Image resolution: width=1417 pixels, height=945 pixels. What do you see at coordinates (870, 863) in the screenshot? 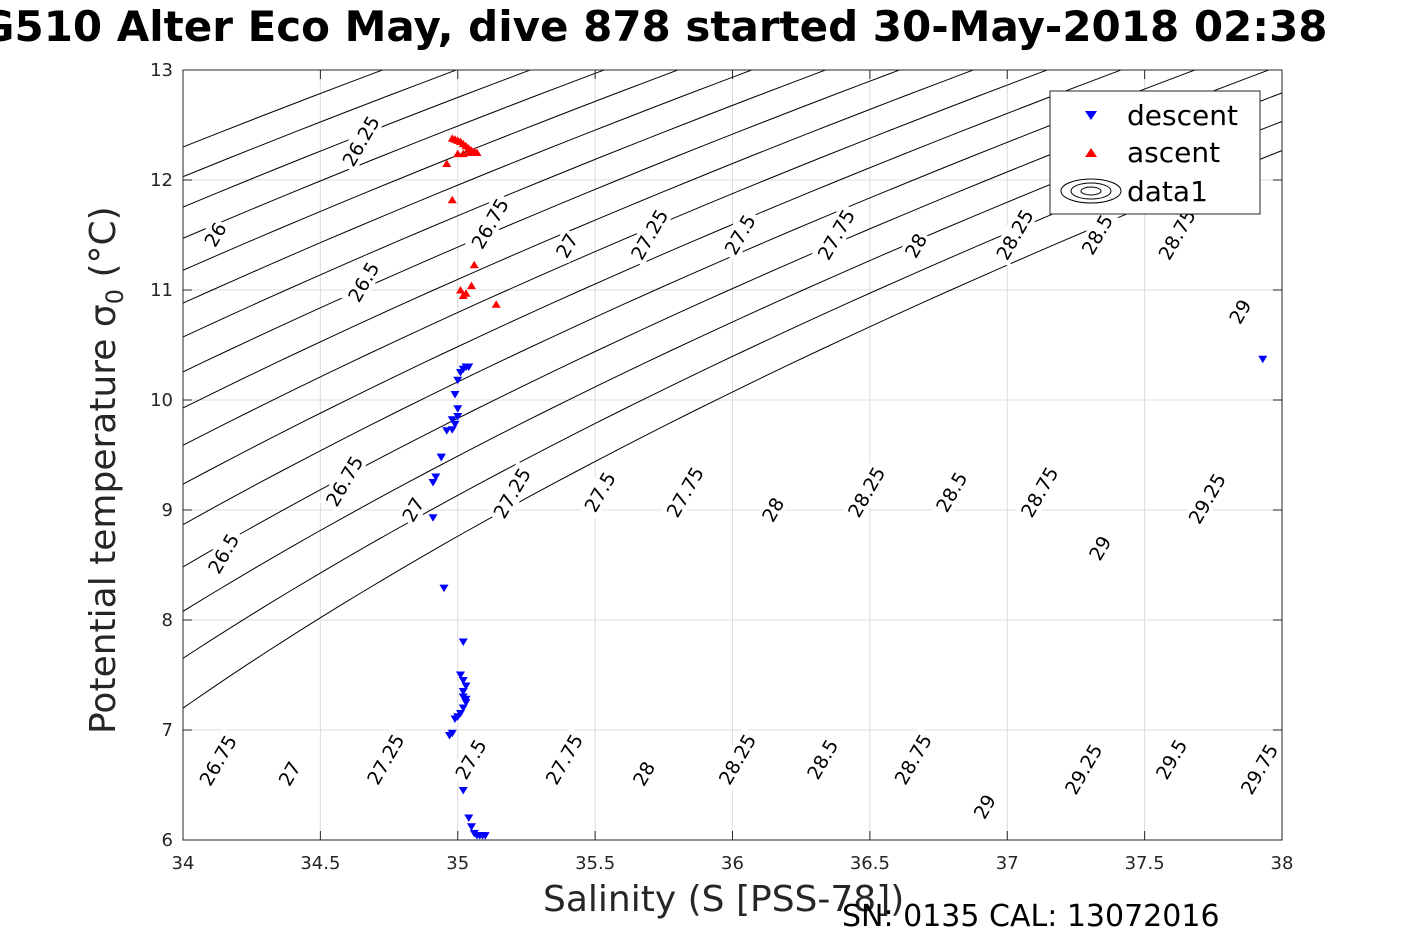
I see `x-tick-label: 36.5` at bounding box center [870, 863].